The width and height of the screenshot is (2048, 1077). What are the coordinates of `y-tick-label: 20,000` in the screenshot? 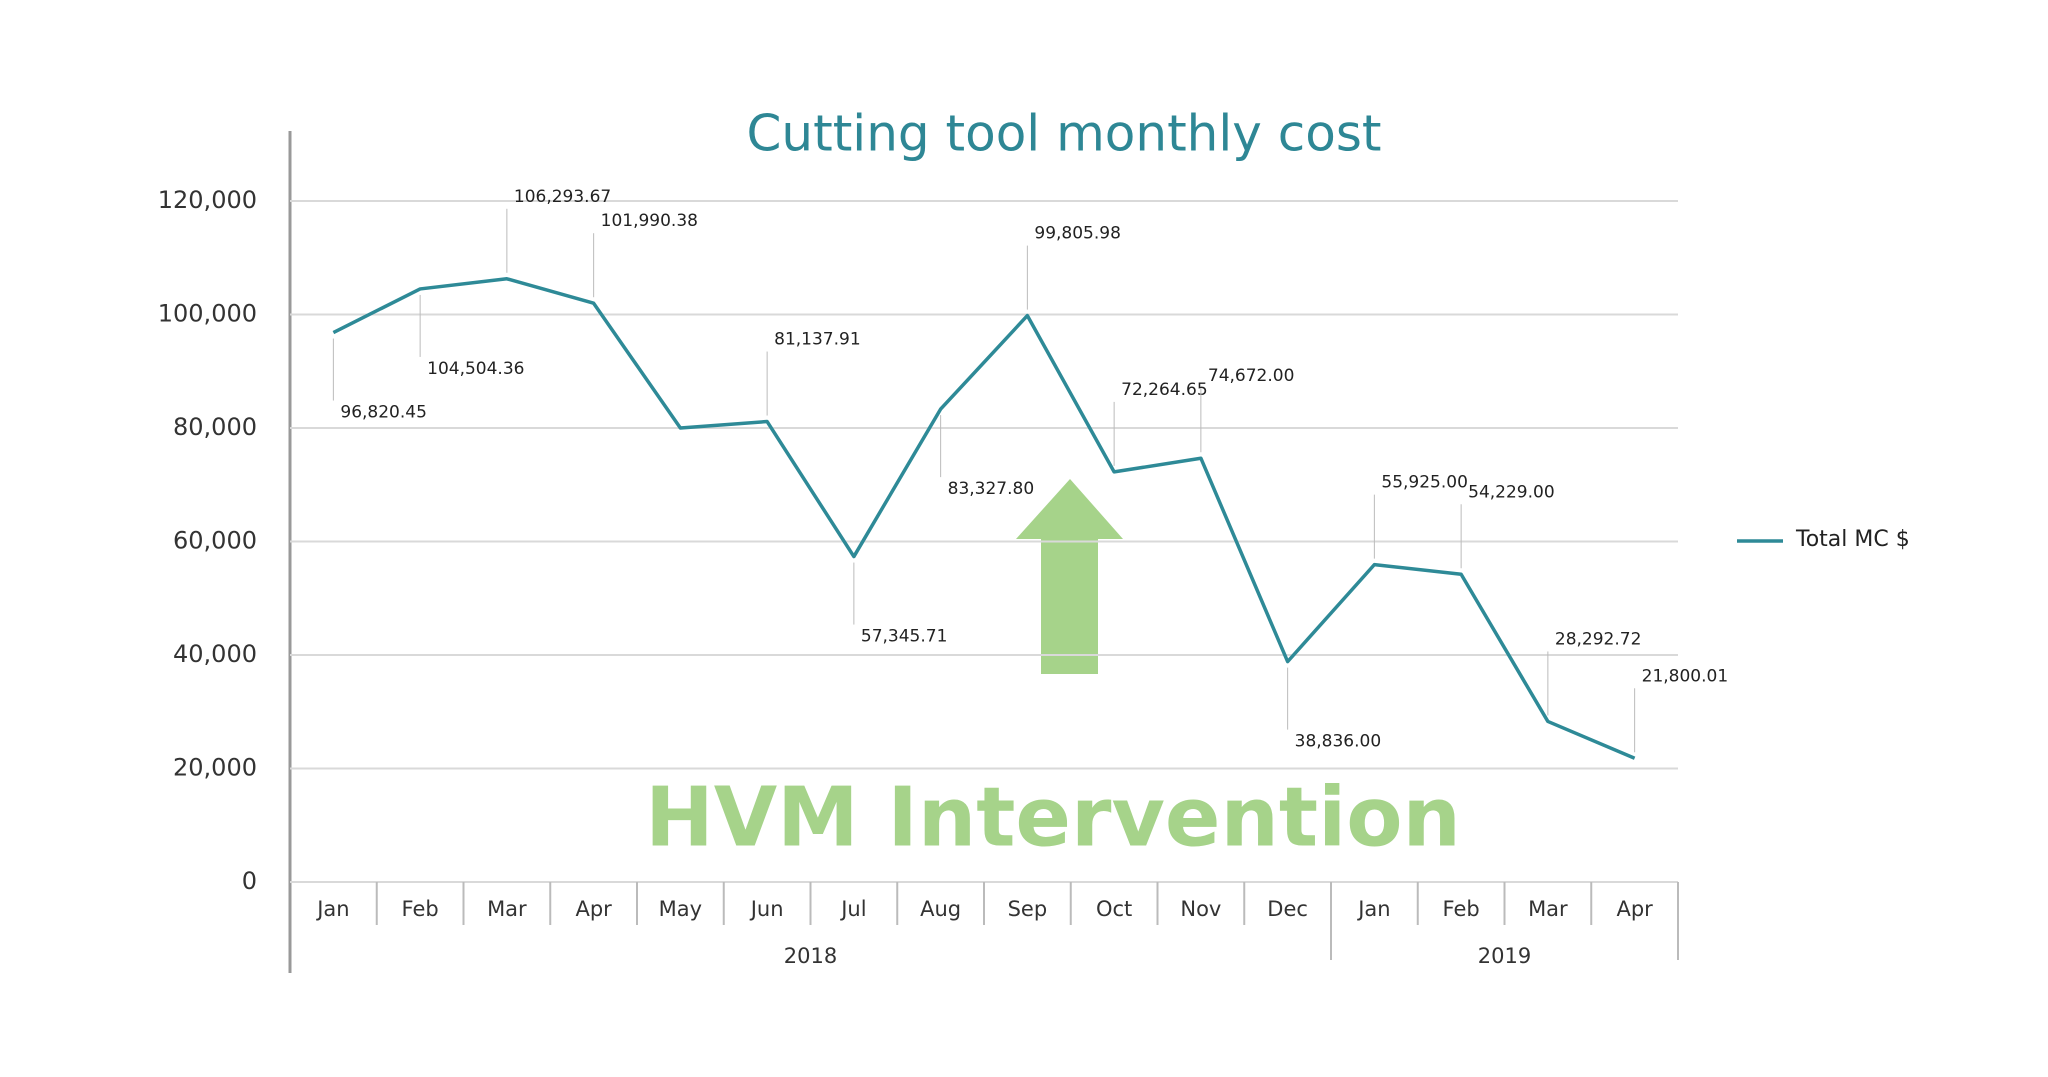 It's located at (215, 768).